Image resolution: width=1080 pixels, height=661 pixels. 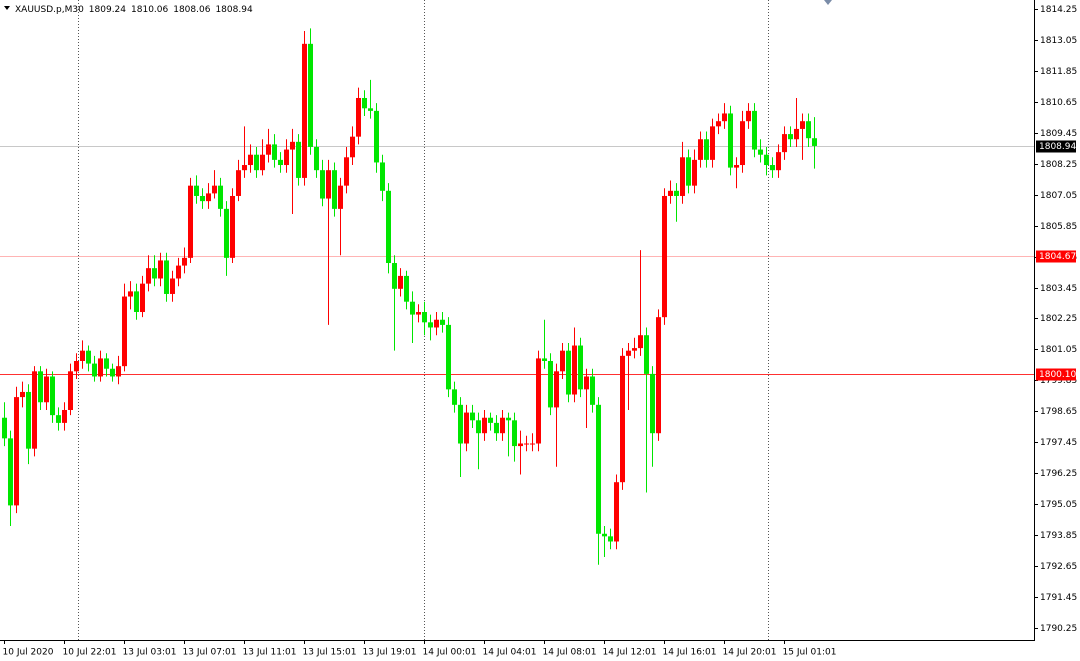 I want to click on y-tick-label: 1814.25, so click(x=1058, y=10).